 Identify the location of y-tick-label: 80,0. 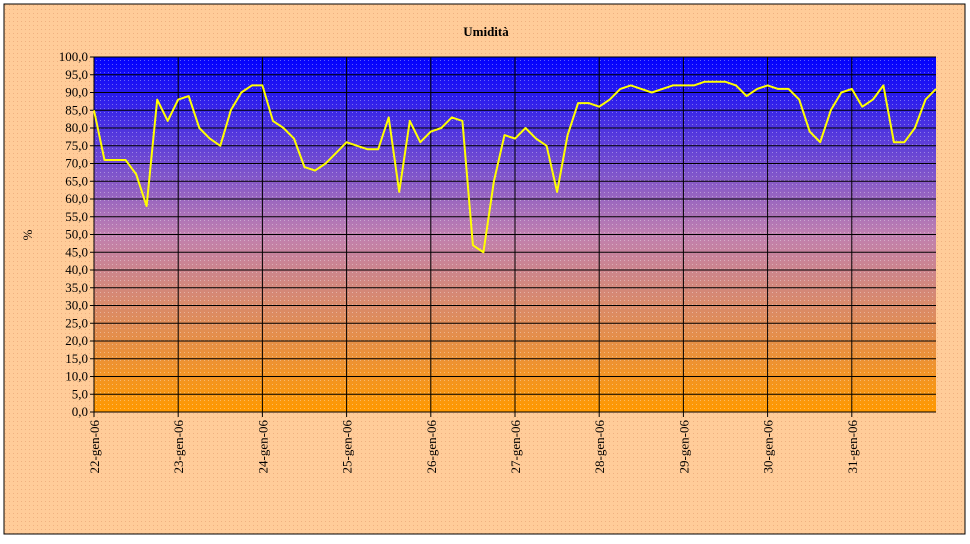
(76, 127).